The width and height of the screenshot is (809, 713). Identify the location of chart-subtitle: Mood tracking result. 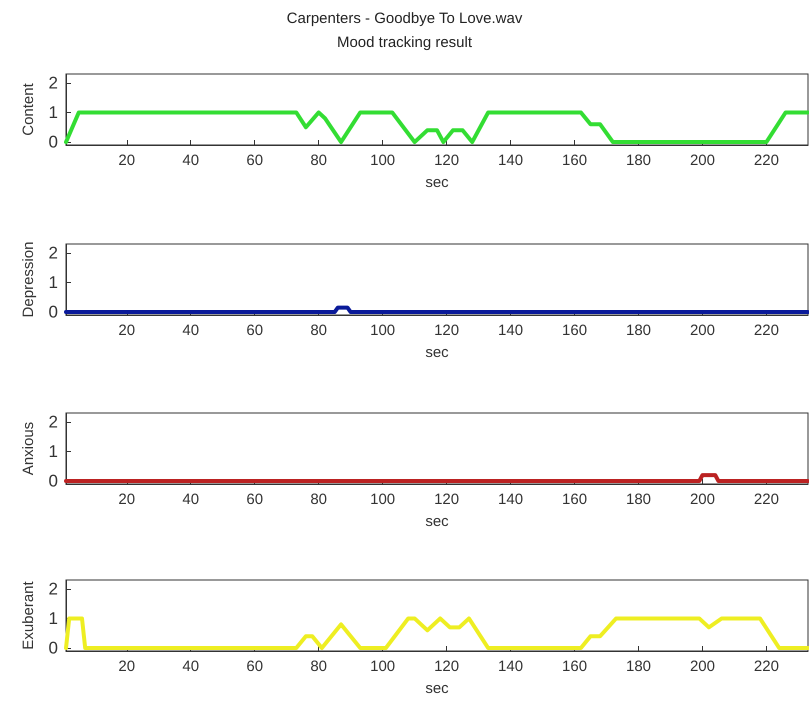
(404, 42).